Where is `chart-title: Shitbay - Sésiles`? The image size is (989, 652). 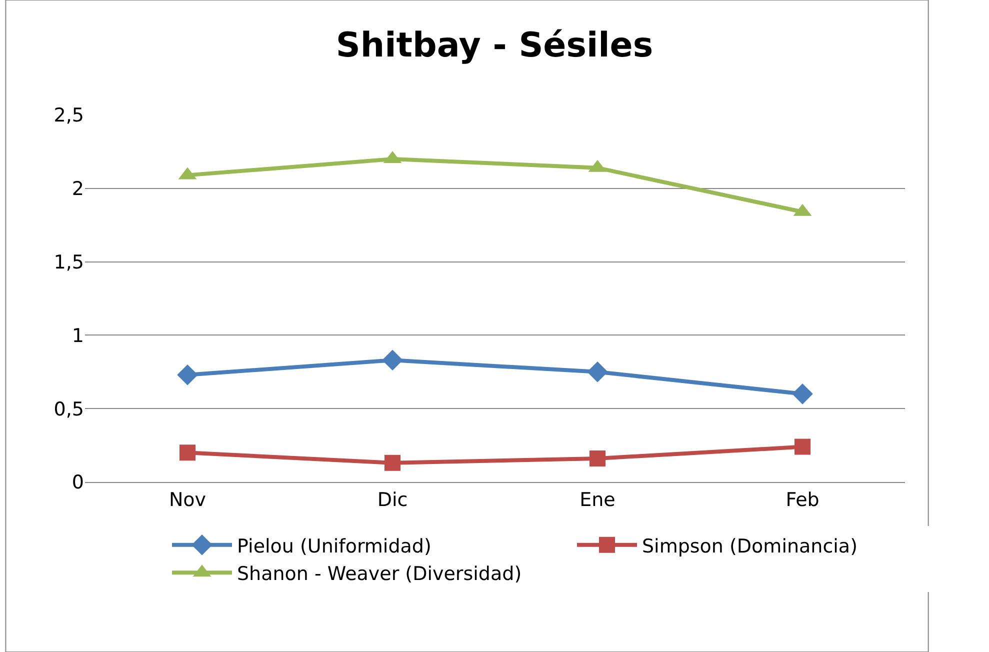
chart-title: Shitbay - Sésiles is located at coordinates (495, 45).